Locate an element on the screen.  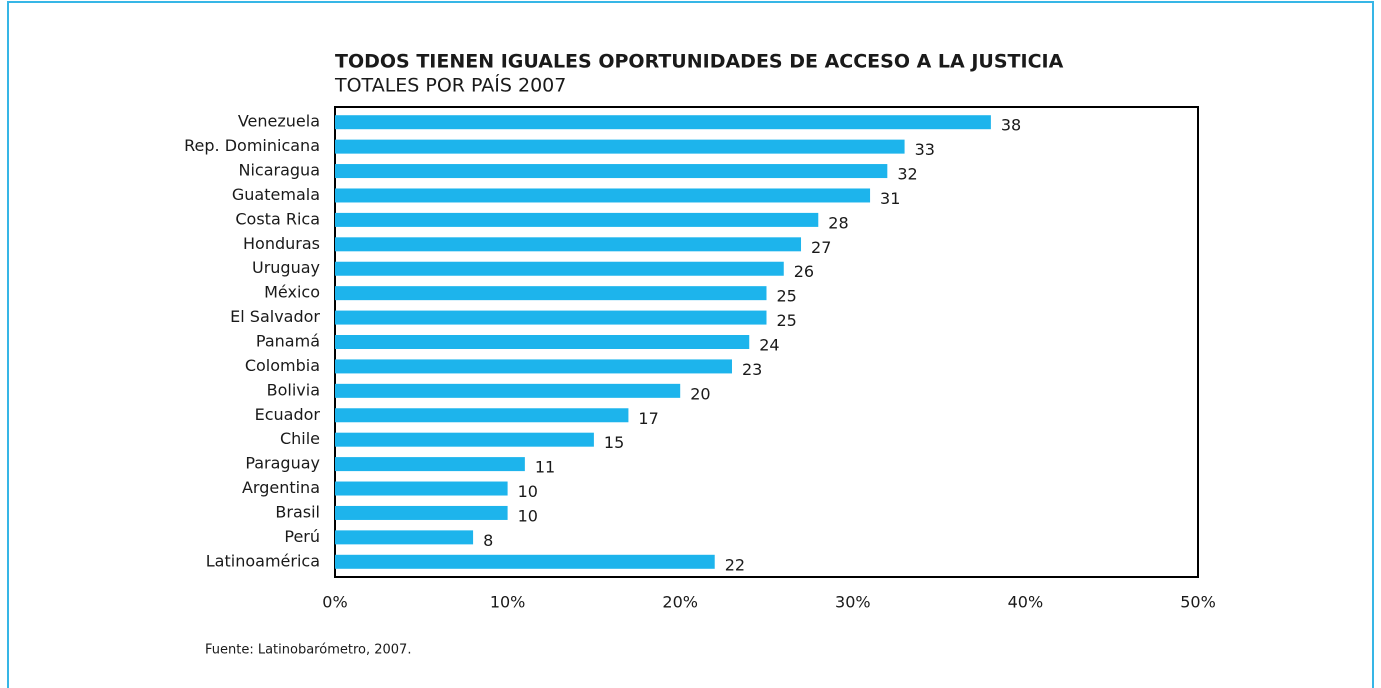
y-tick-label: Bolivia is located at coordinates (293, 389).